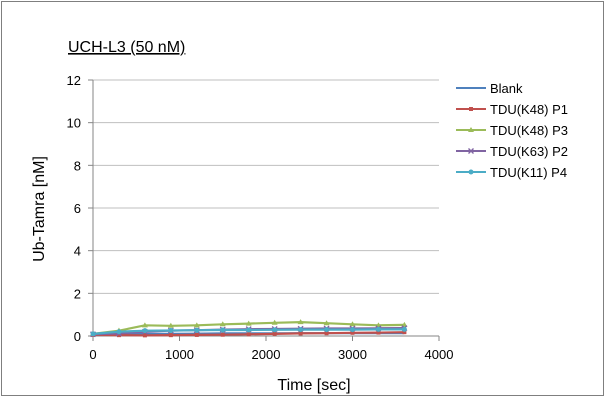 The height and width of the screenshot is (398, 607). What do you see at coordinates (74, 123) in the screenshot?
I see `y-tick-label: 10` at bounding box center [74, 123].